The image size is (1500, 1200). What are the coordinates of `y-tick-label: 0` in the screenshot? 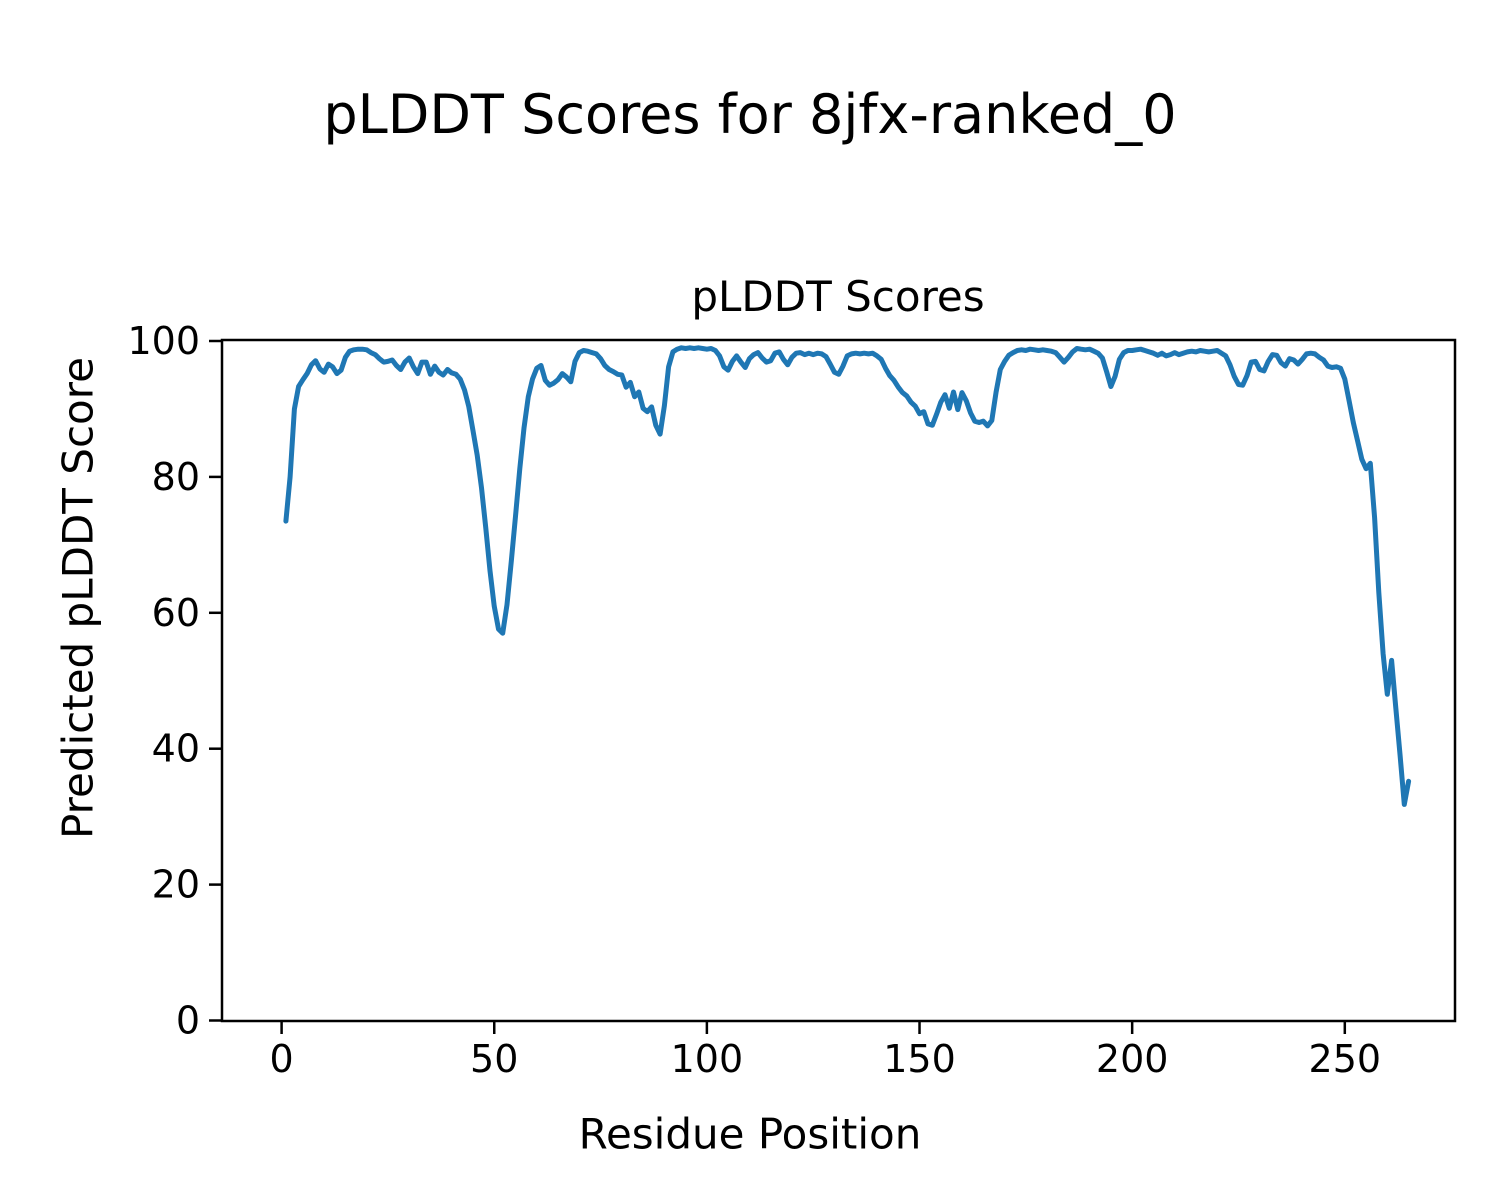 It's located at (188, 1021).